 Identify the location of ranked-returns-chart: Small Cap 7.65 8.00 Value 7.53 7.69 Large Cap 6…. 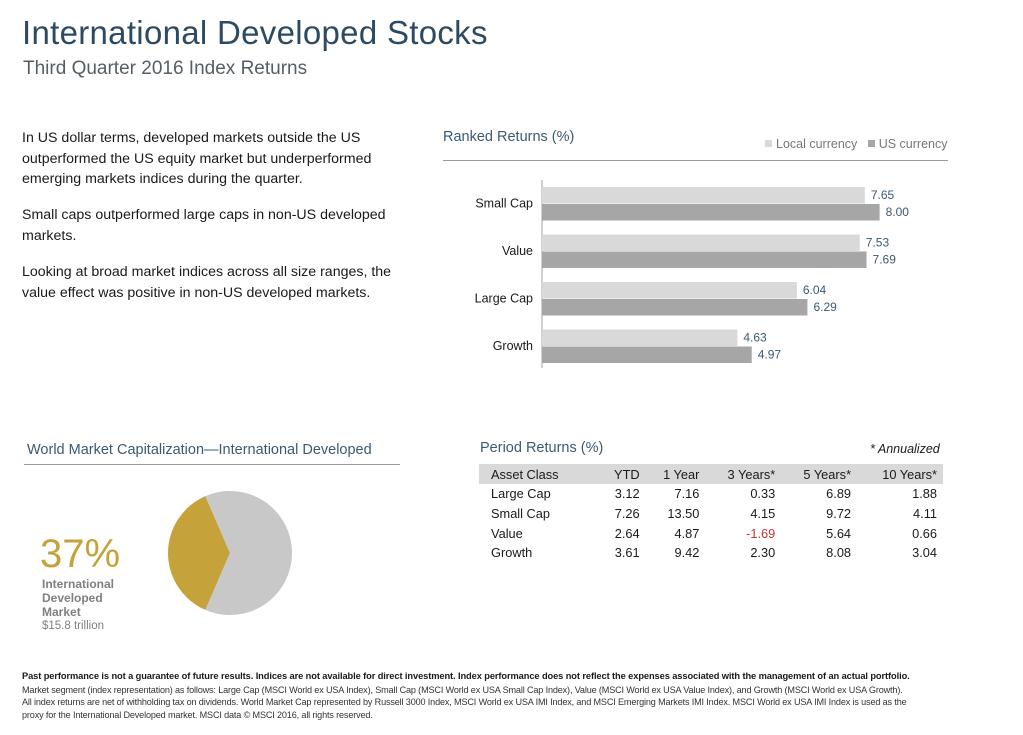
(692, 274).